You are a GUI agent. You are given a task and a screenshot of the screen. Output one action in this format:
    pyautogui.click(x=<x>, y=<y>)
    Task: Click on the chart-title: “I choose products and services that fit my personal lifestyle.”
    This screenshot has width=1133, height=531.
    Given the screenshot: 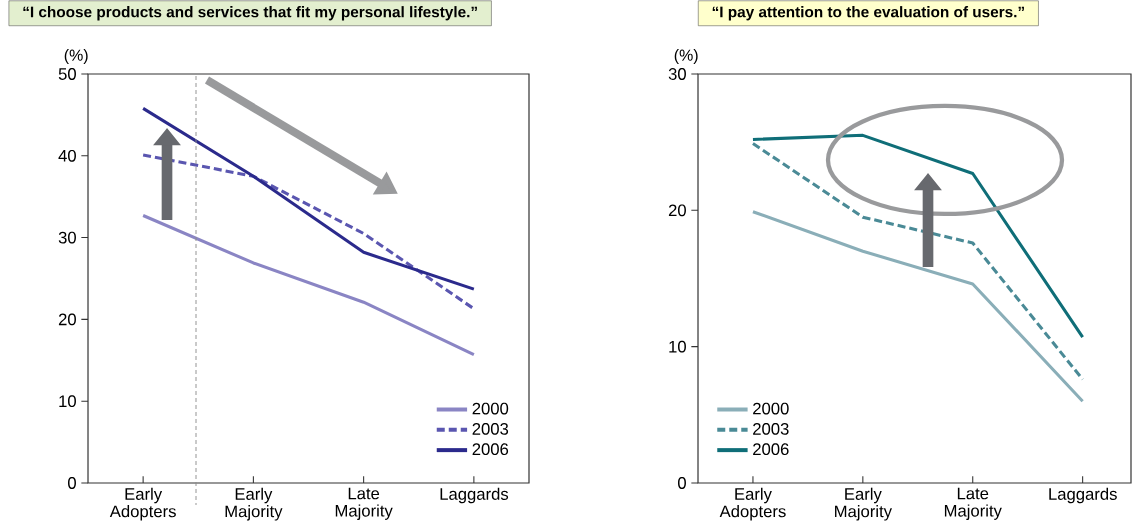 What is the action you would take?
    pyautogui.click(x=250, y=13)
    